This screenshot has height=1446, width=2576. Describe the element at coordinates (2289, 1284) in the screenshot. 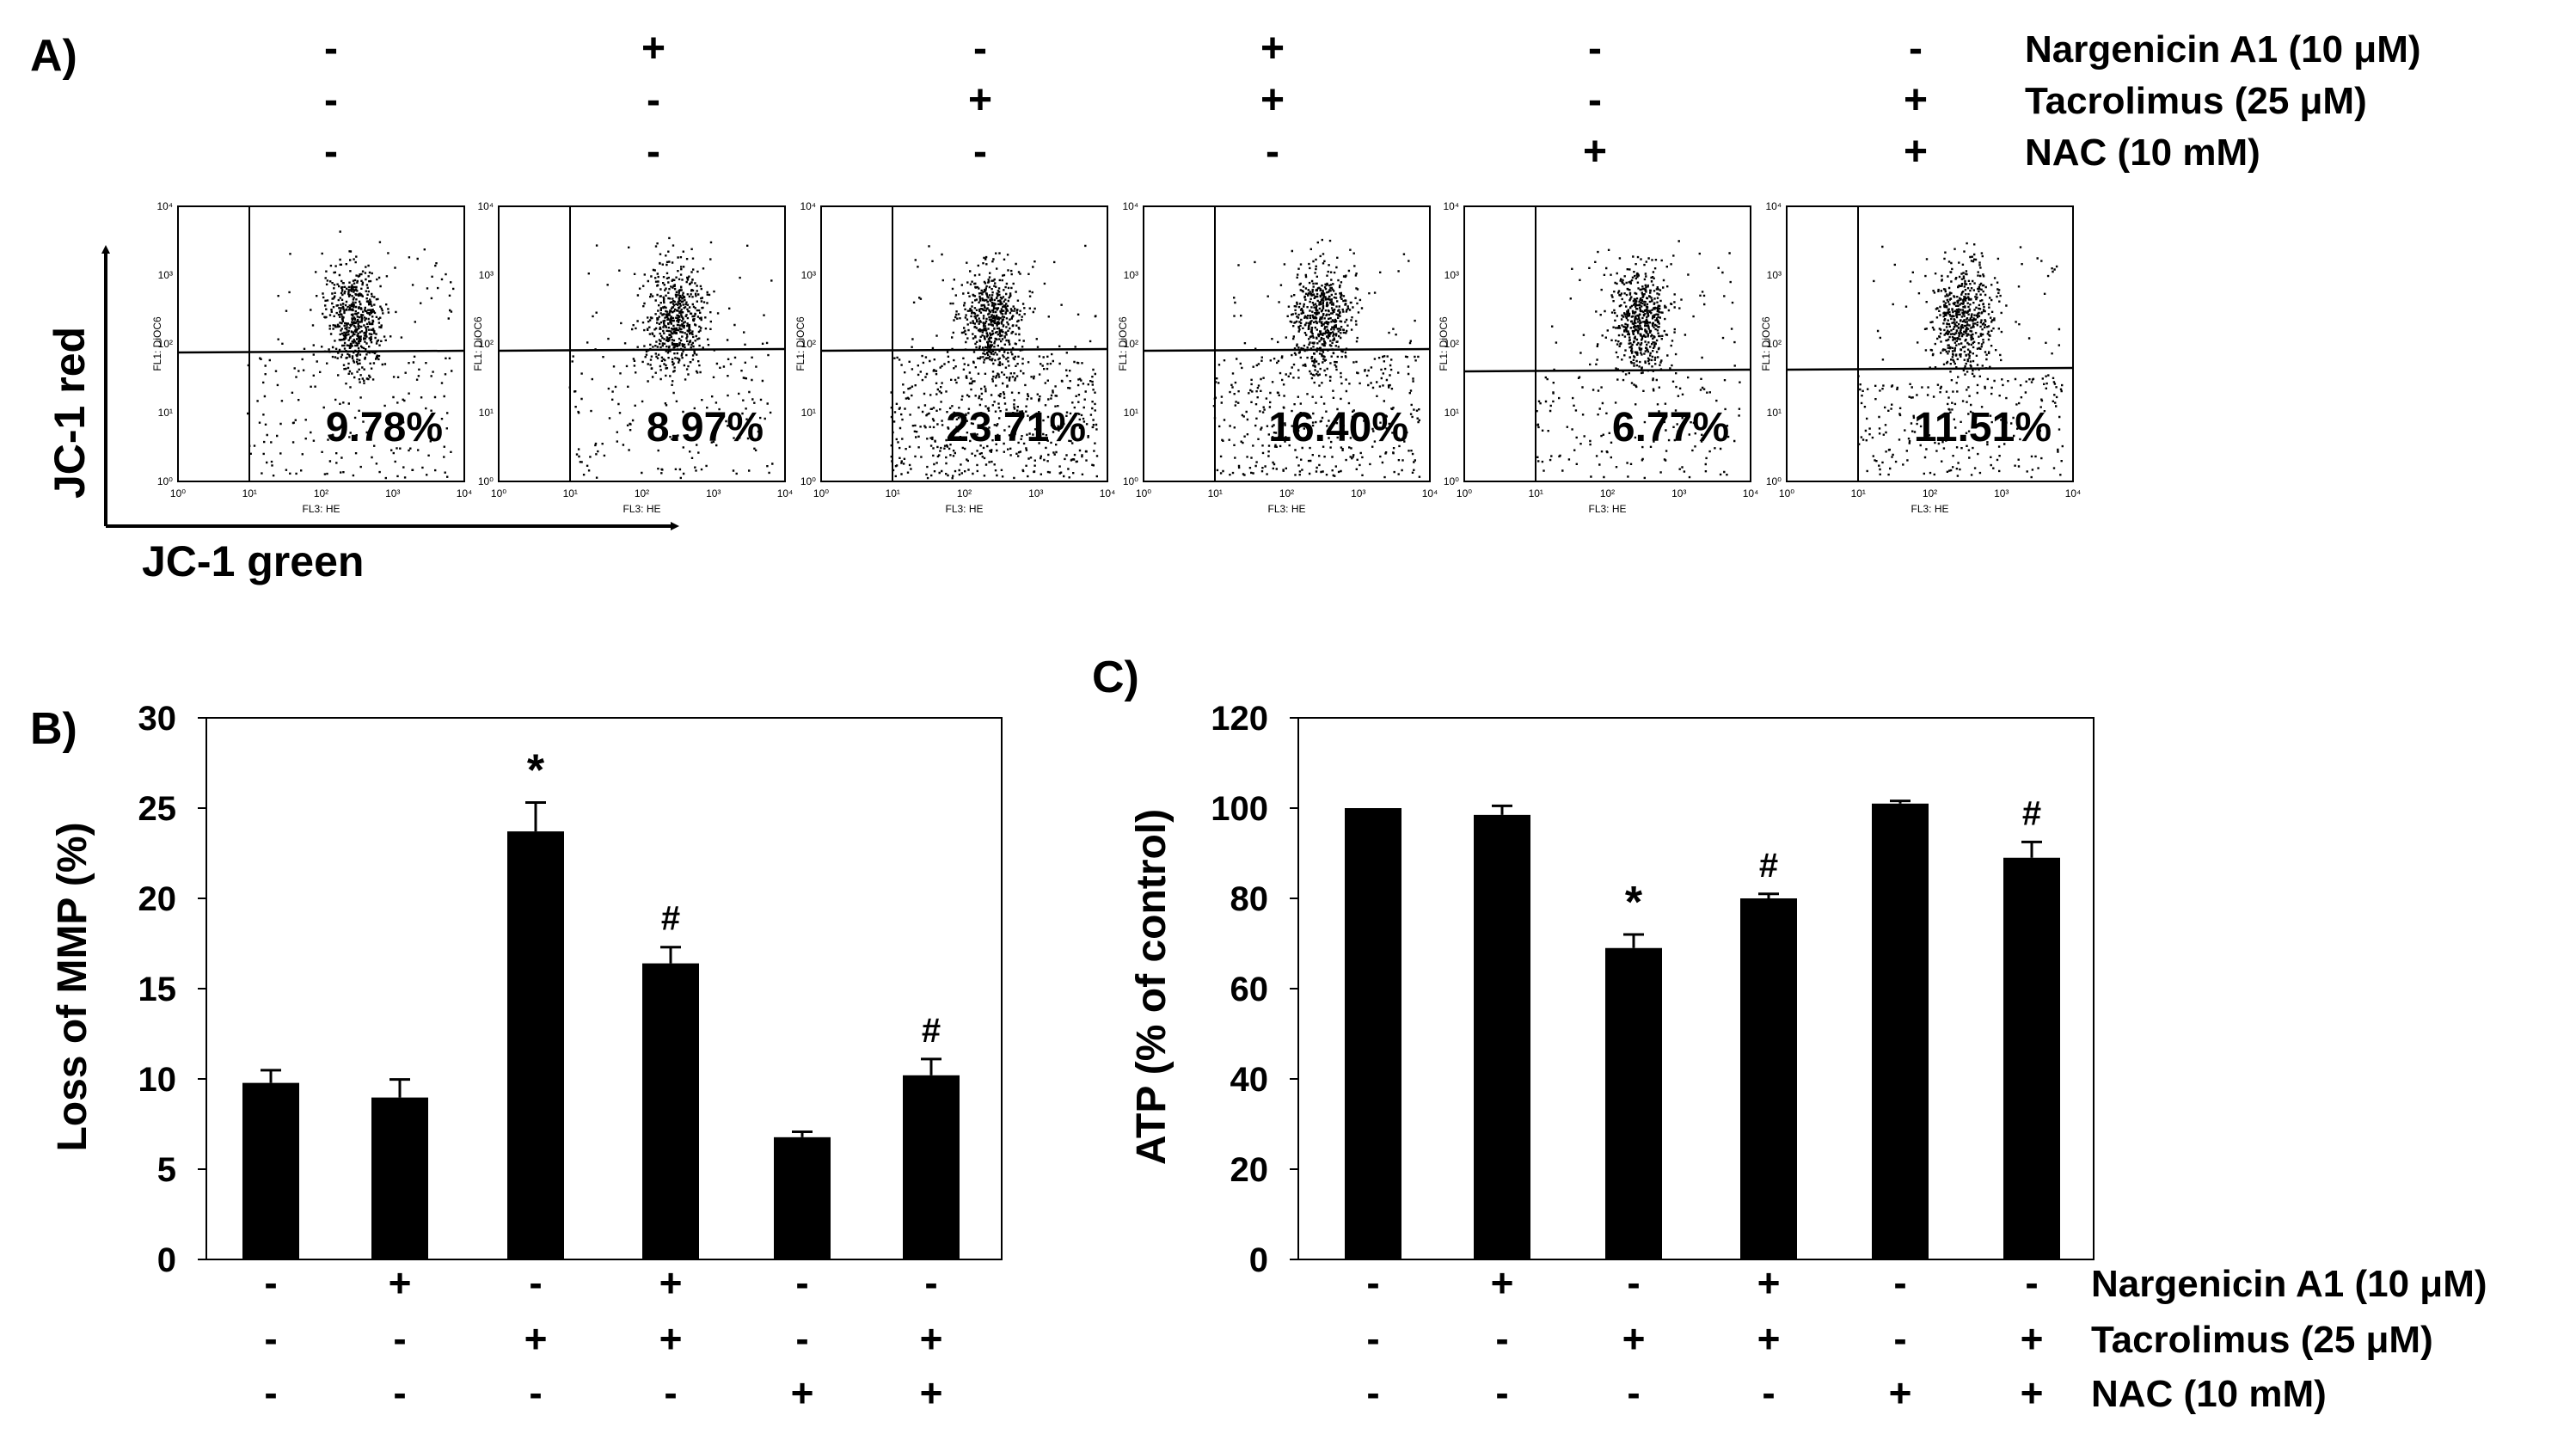

I see `treatment-name: Nargenicin A1 (10 μM)` at that location.